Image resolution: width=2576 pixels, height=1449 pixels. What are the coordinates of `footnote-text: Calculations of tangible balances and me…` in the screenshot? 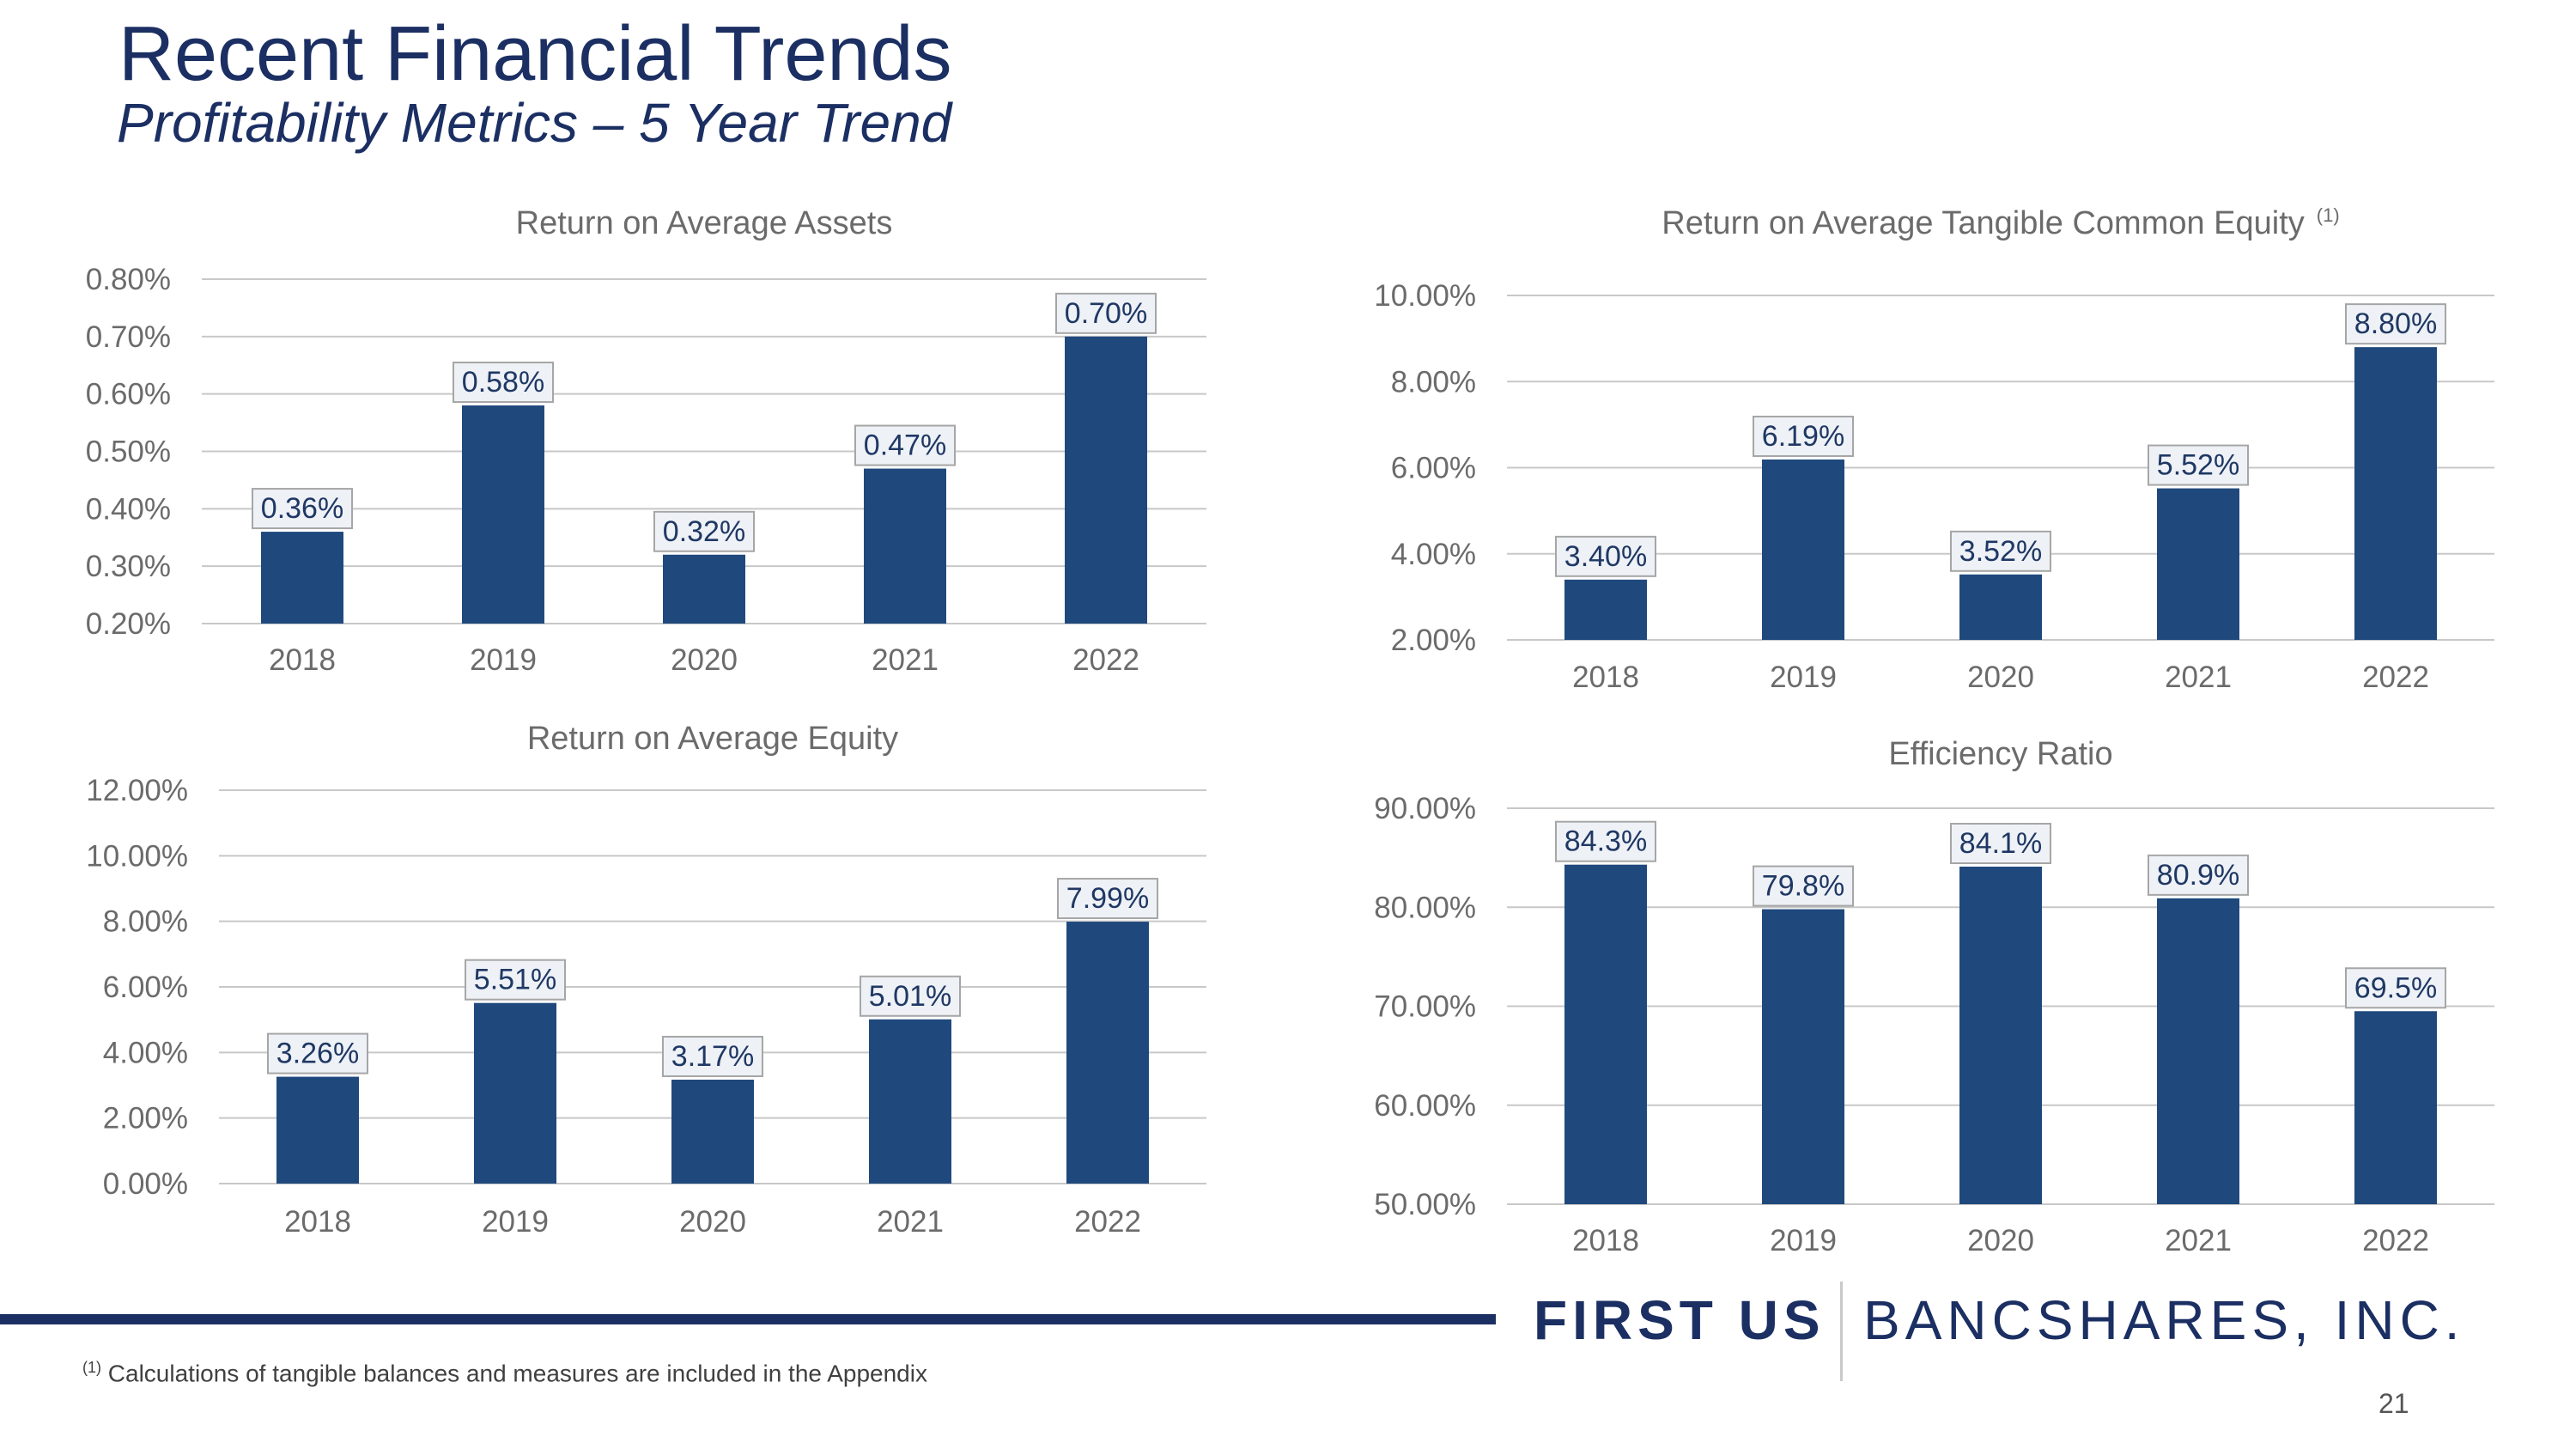 It's located at (517, 1373).